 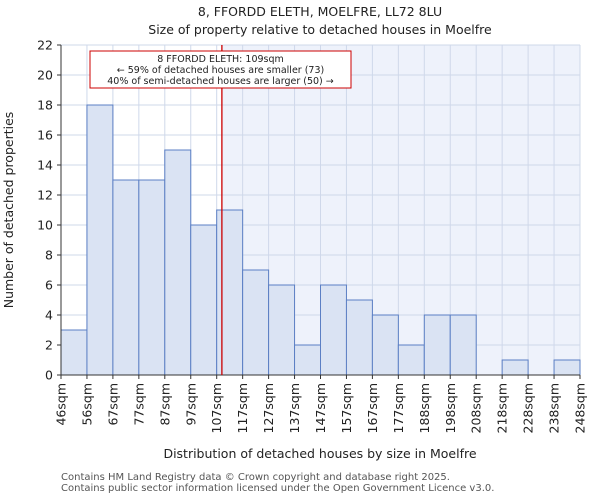 I want to click on bar-117sqm, so click(x=256, y=322).